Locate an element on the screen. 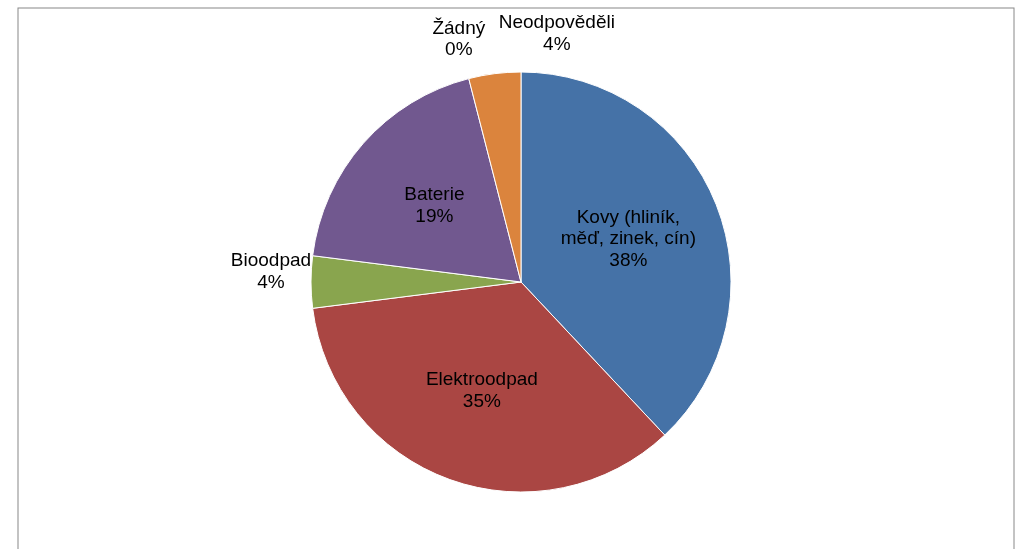 This screenshot has width=1022, height=549. data-label: 35% is located at coordinates (481, 400).